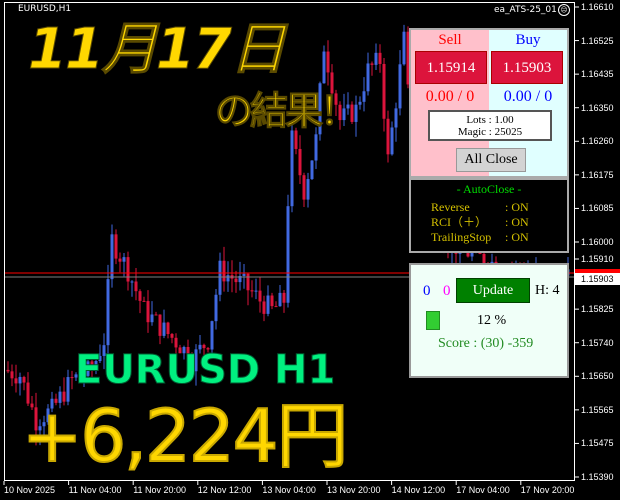 The height and width of the screenshot is (500, 620). I want to click on price-tick-label: 1.16435, so click(597, 74).